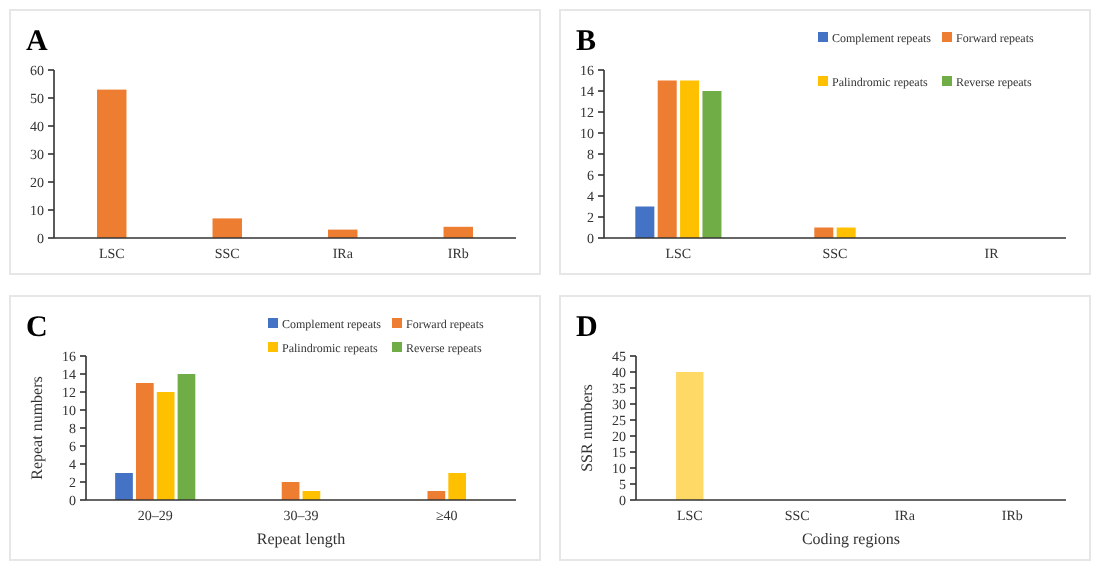 This screenshot has height=570, width=1100. What do you see at coordinates (587, 328) in the screenshot?
I see `chart-title: D` at bounding box center [587, 328].